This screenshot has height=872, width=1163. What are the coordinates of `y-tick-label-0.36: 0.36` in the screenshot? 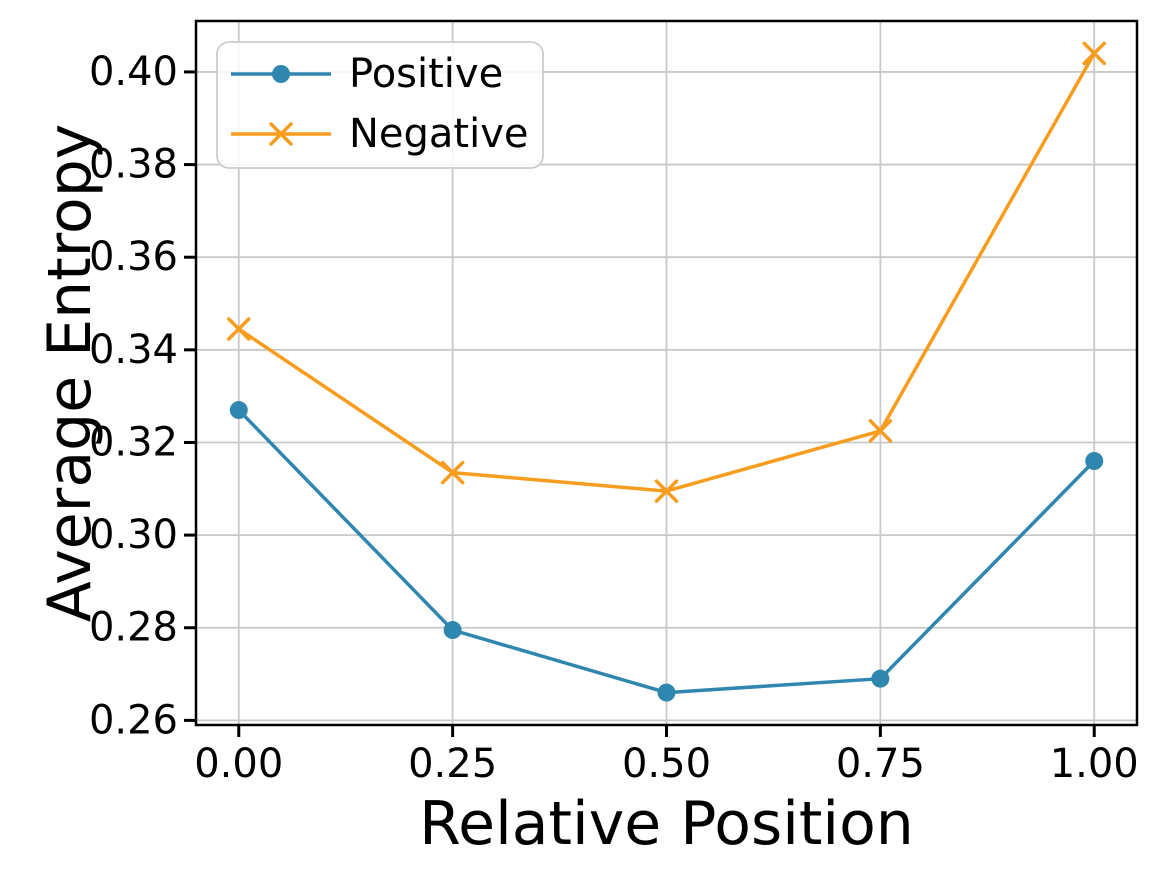 It's located at (133, 257).